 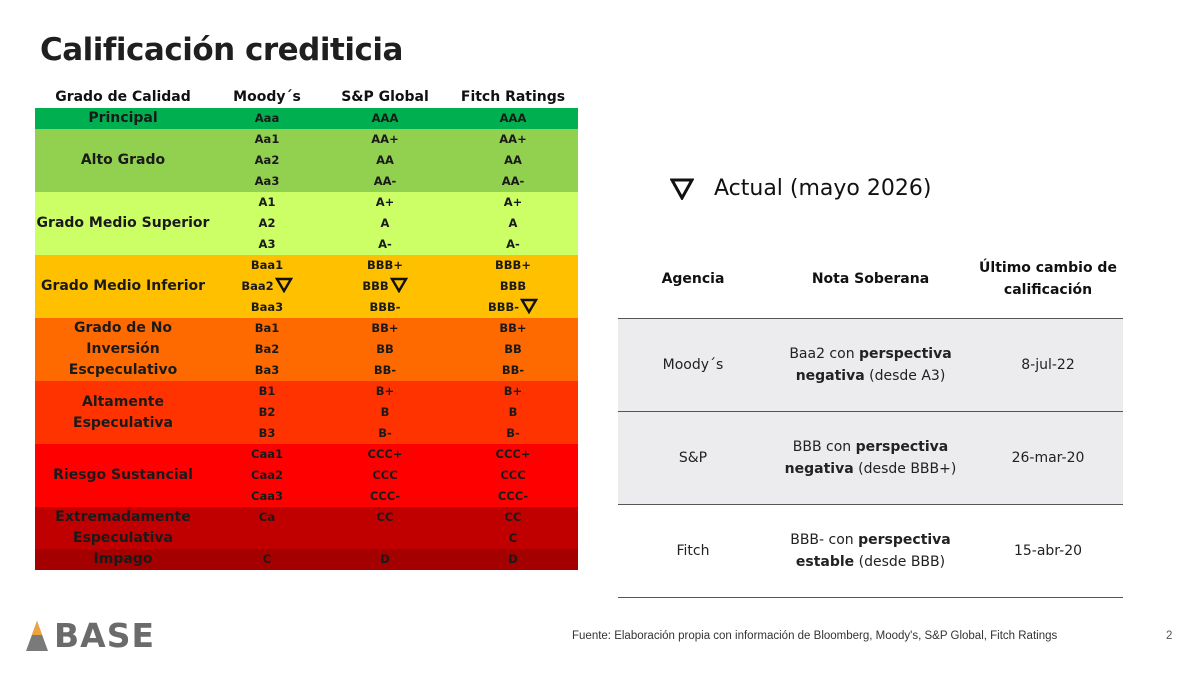 I want to click on page-number: 2, so click(x=1169, y=636).